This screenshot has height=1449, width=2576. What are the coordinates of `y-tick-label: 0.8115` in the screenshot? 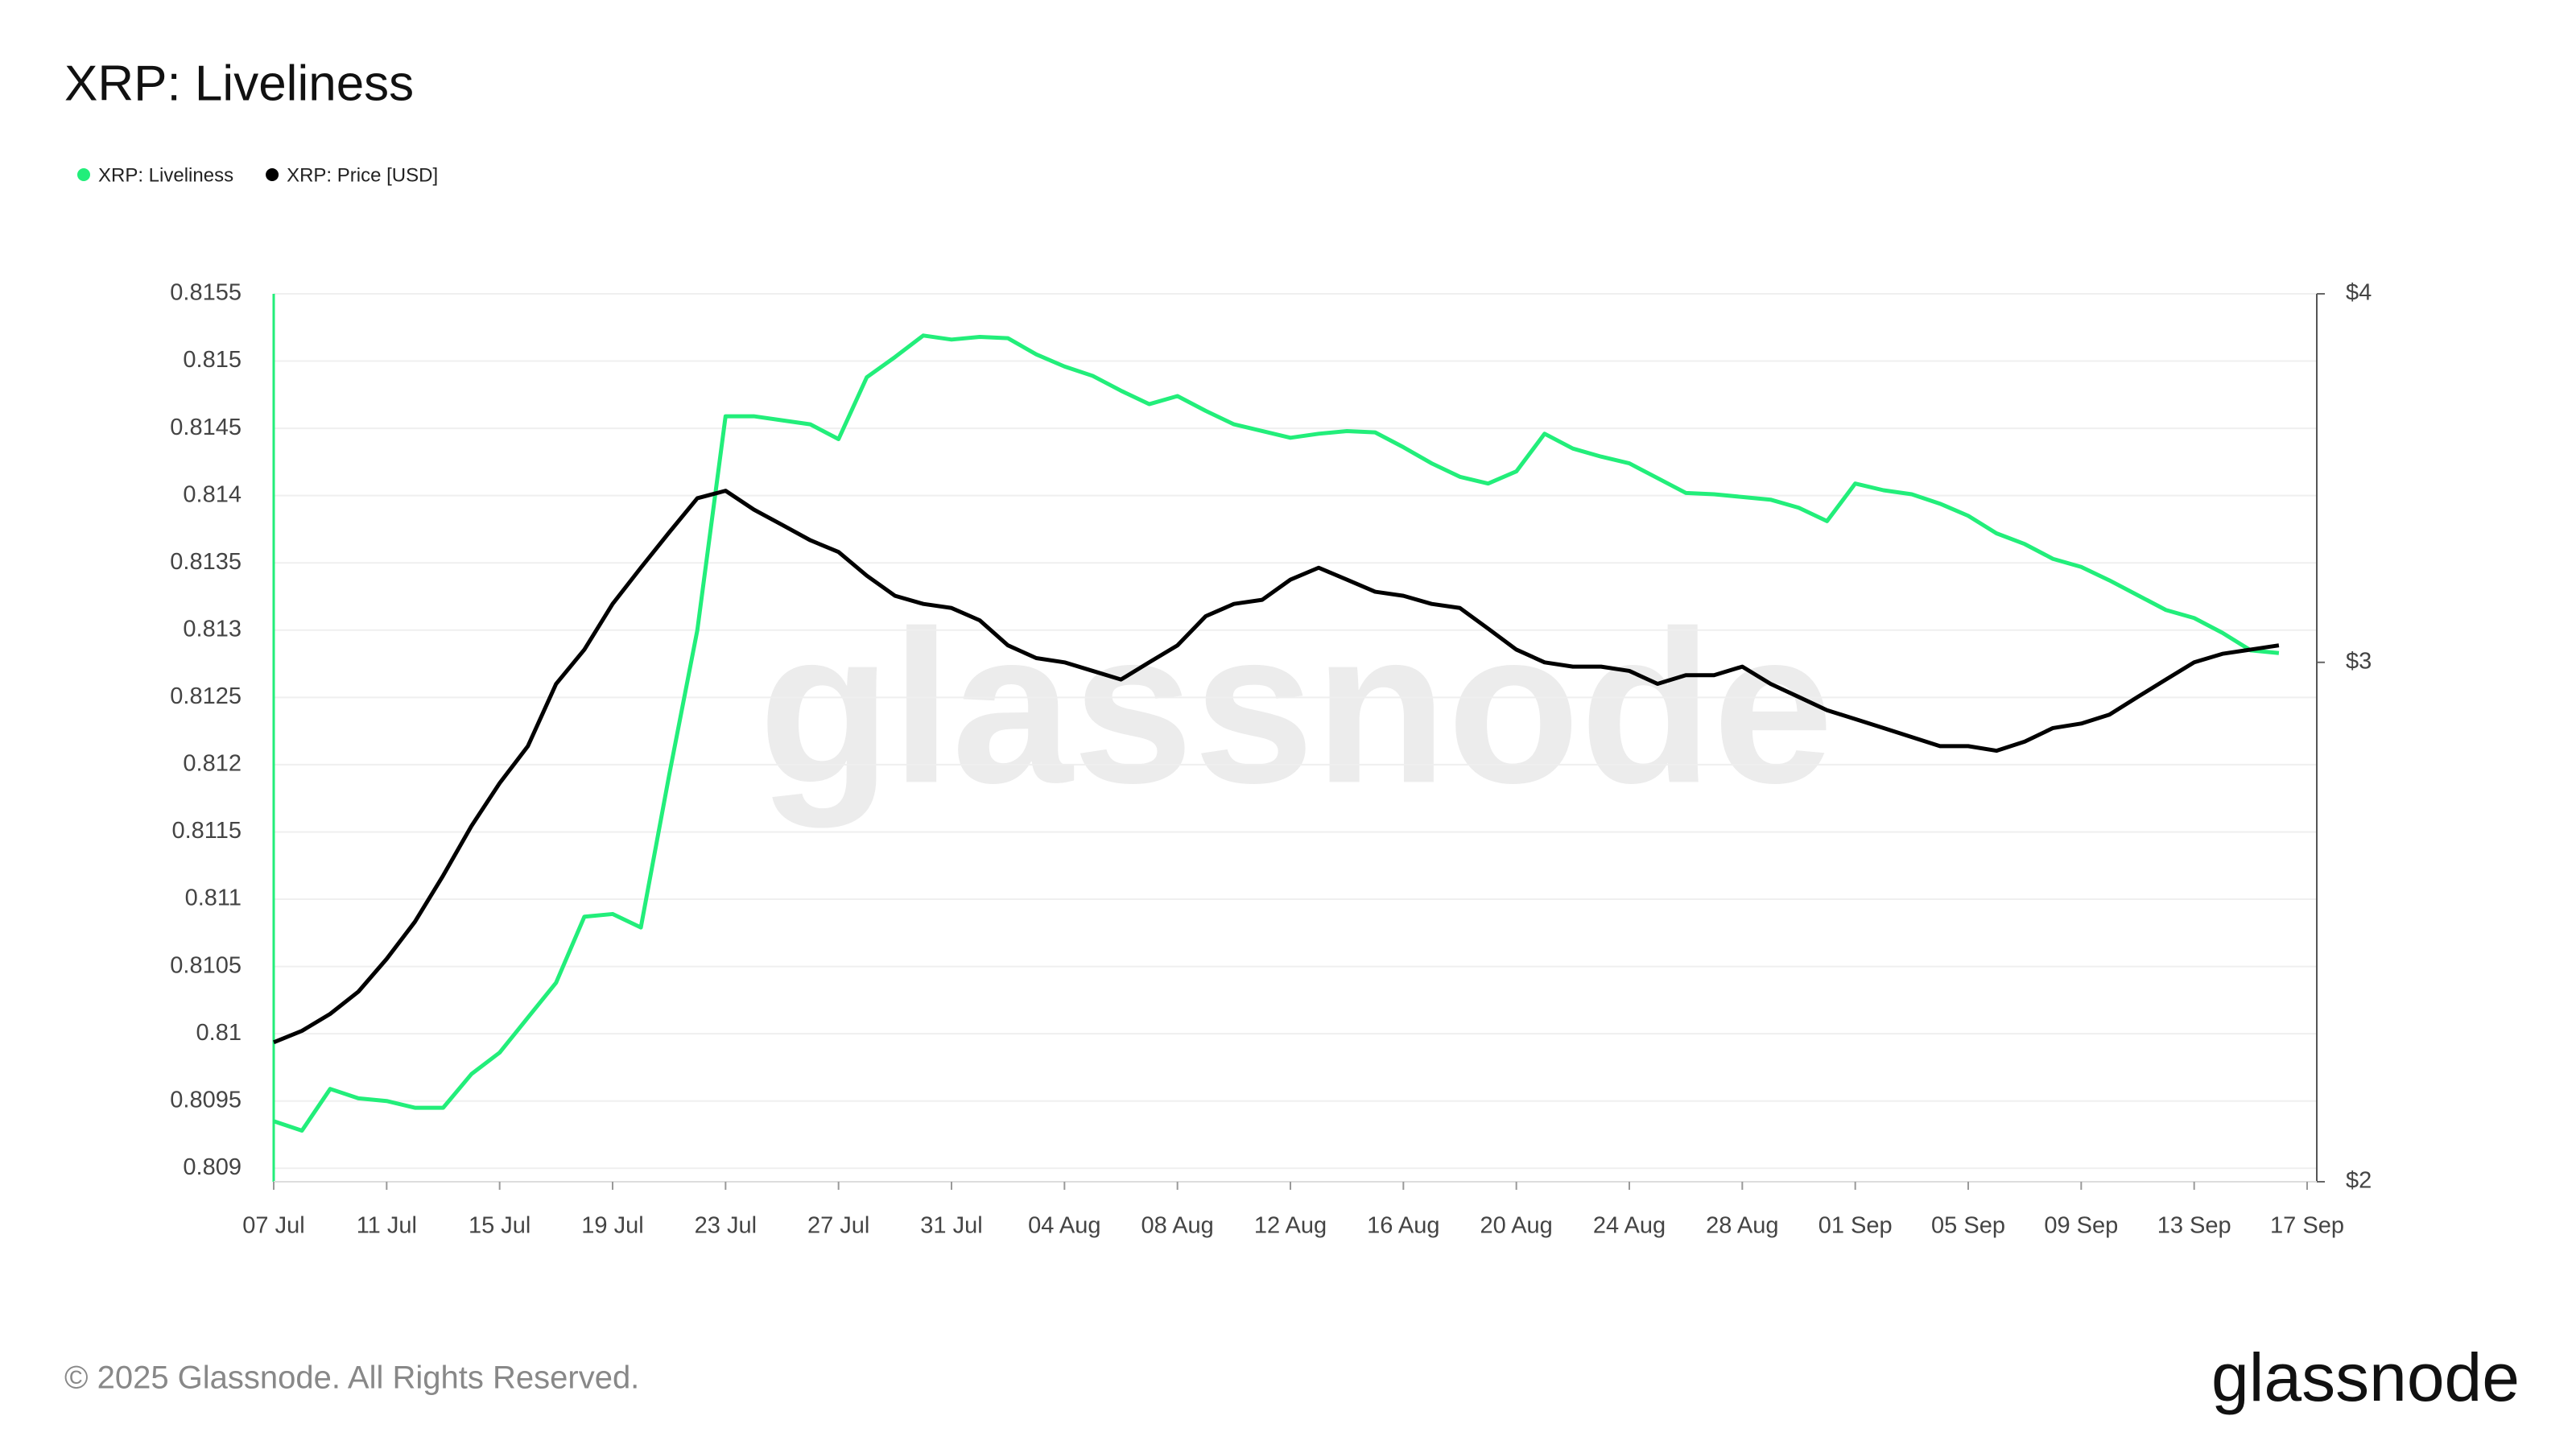 It's located at (206, 831).